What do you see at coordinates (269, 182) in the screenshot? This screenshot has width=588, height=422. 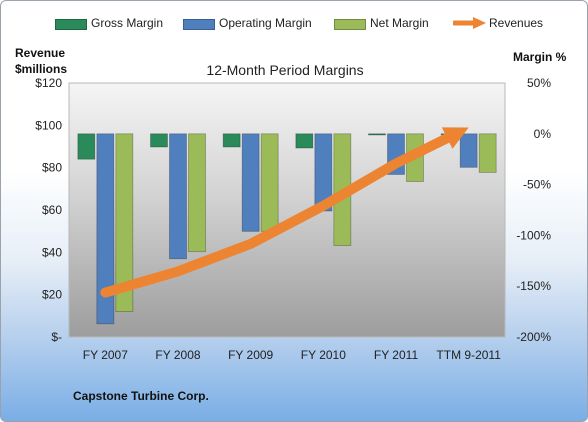 I see `bar-net-margin-fy-2009` at bounding box center [269, 182].